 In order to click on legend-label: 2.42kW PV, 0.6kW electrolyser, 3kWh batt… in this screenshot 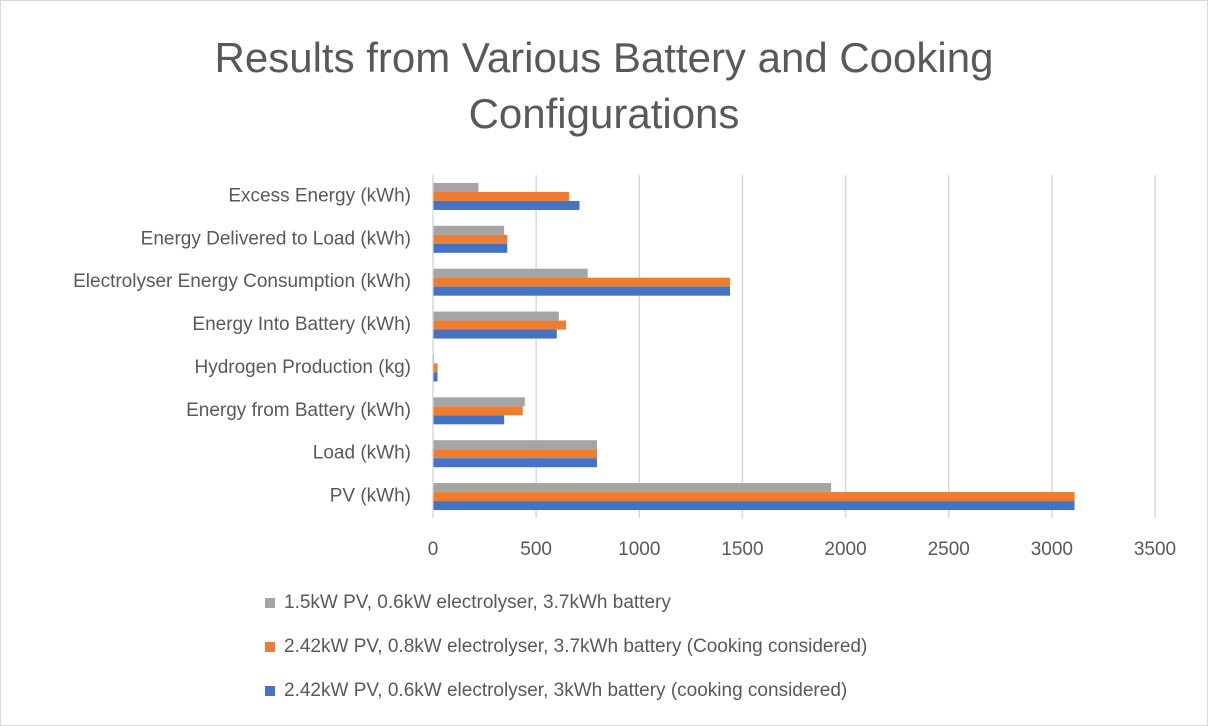, I will do `click(565, 690)`.